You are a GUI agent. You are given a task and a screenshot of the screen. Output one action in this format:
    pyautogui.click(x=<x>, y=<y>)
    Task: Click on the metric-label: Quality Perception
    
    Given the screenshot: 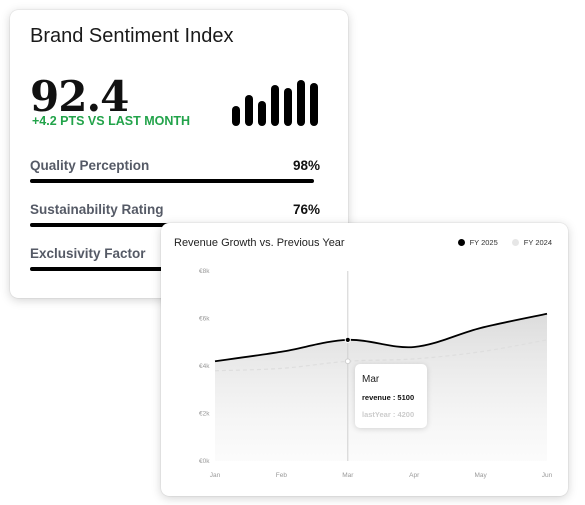 What is the action you would take?
    pyautogui.click(x=90, y=165)
    